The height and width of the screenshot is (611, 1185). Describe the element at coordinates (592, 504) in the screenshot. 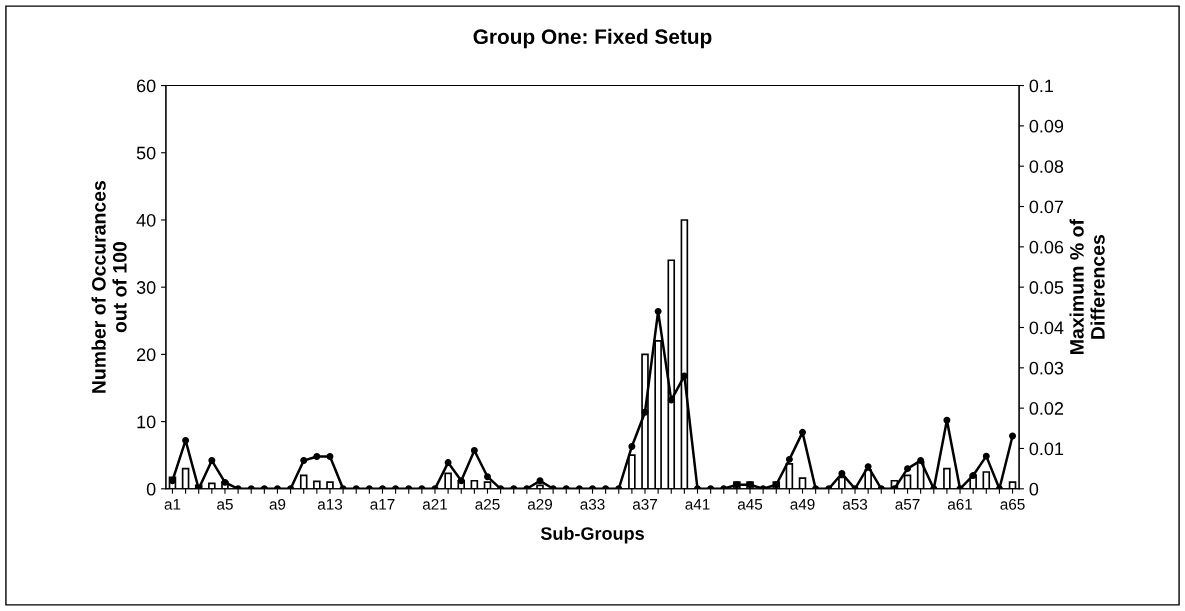

I see `x-tick-label: a33` at that location.